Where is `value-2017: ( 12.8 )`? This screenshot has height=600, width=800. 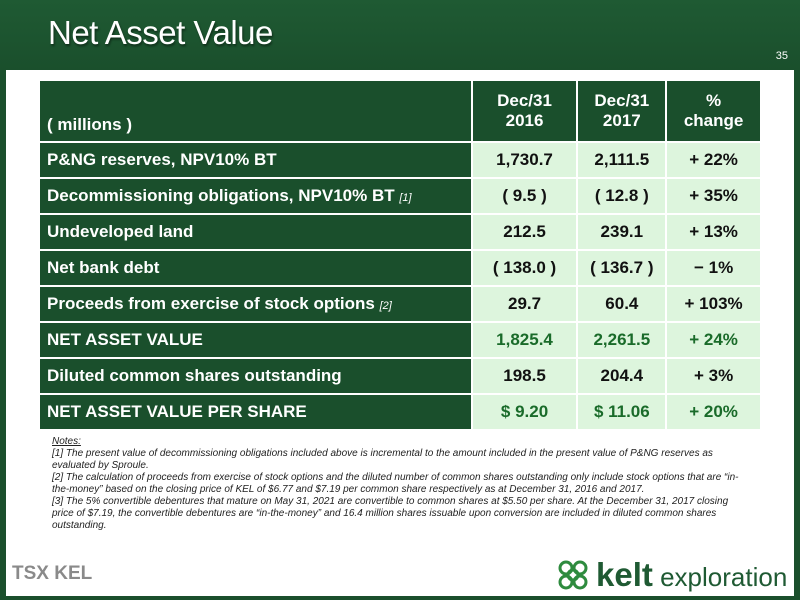 value-2017: ( 12.8 ) is located at coordinates (622, 196).